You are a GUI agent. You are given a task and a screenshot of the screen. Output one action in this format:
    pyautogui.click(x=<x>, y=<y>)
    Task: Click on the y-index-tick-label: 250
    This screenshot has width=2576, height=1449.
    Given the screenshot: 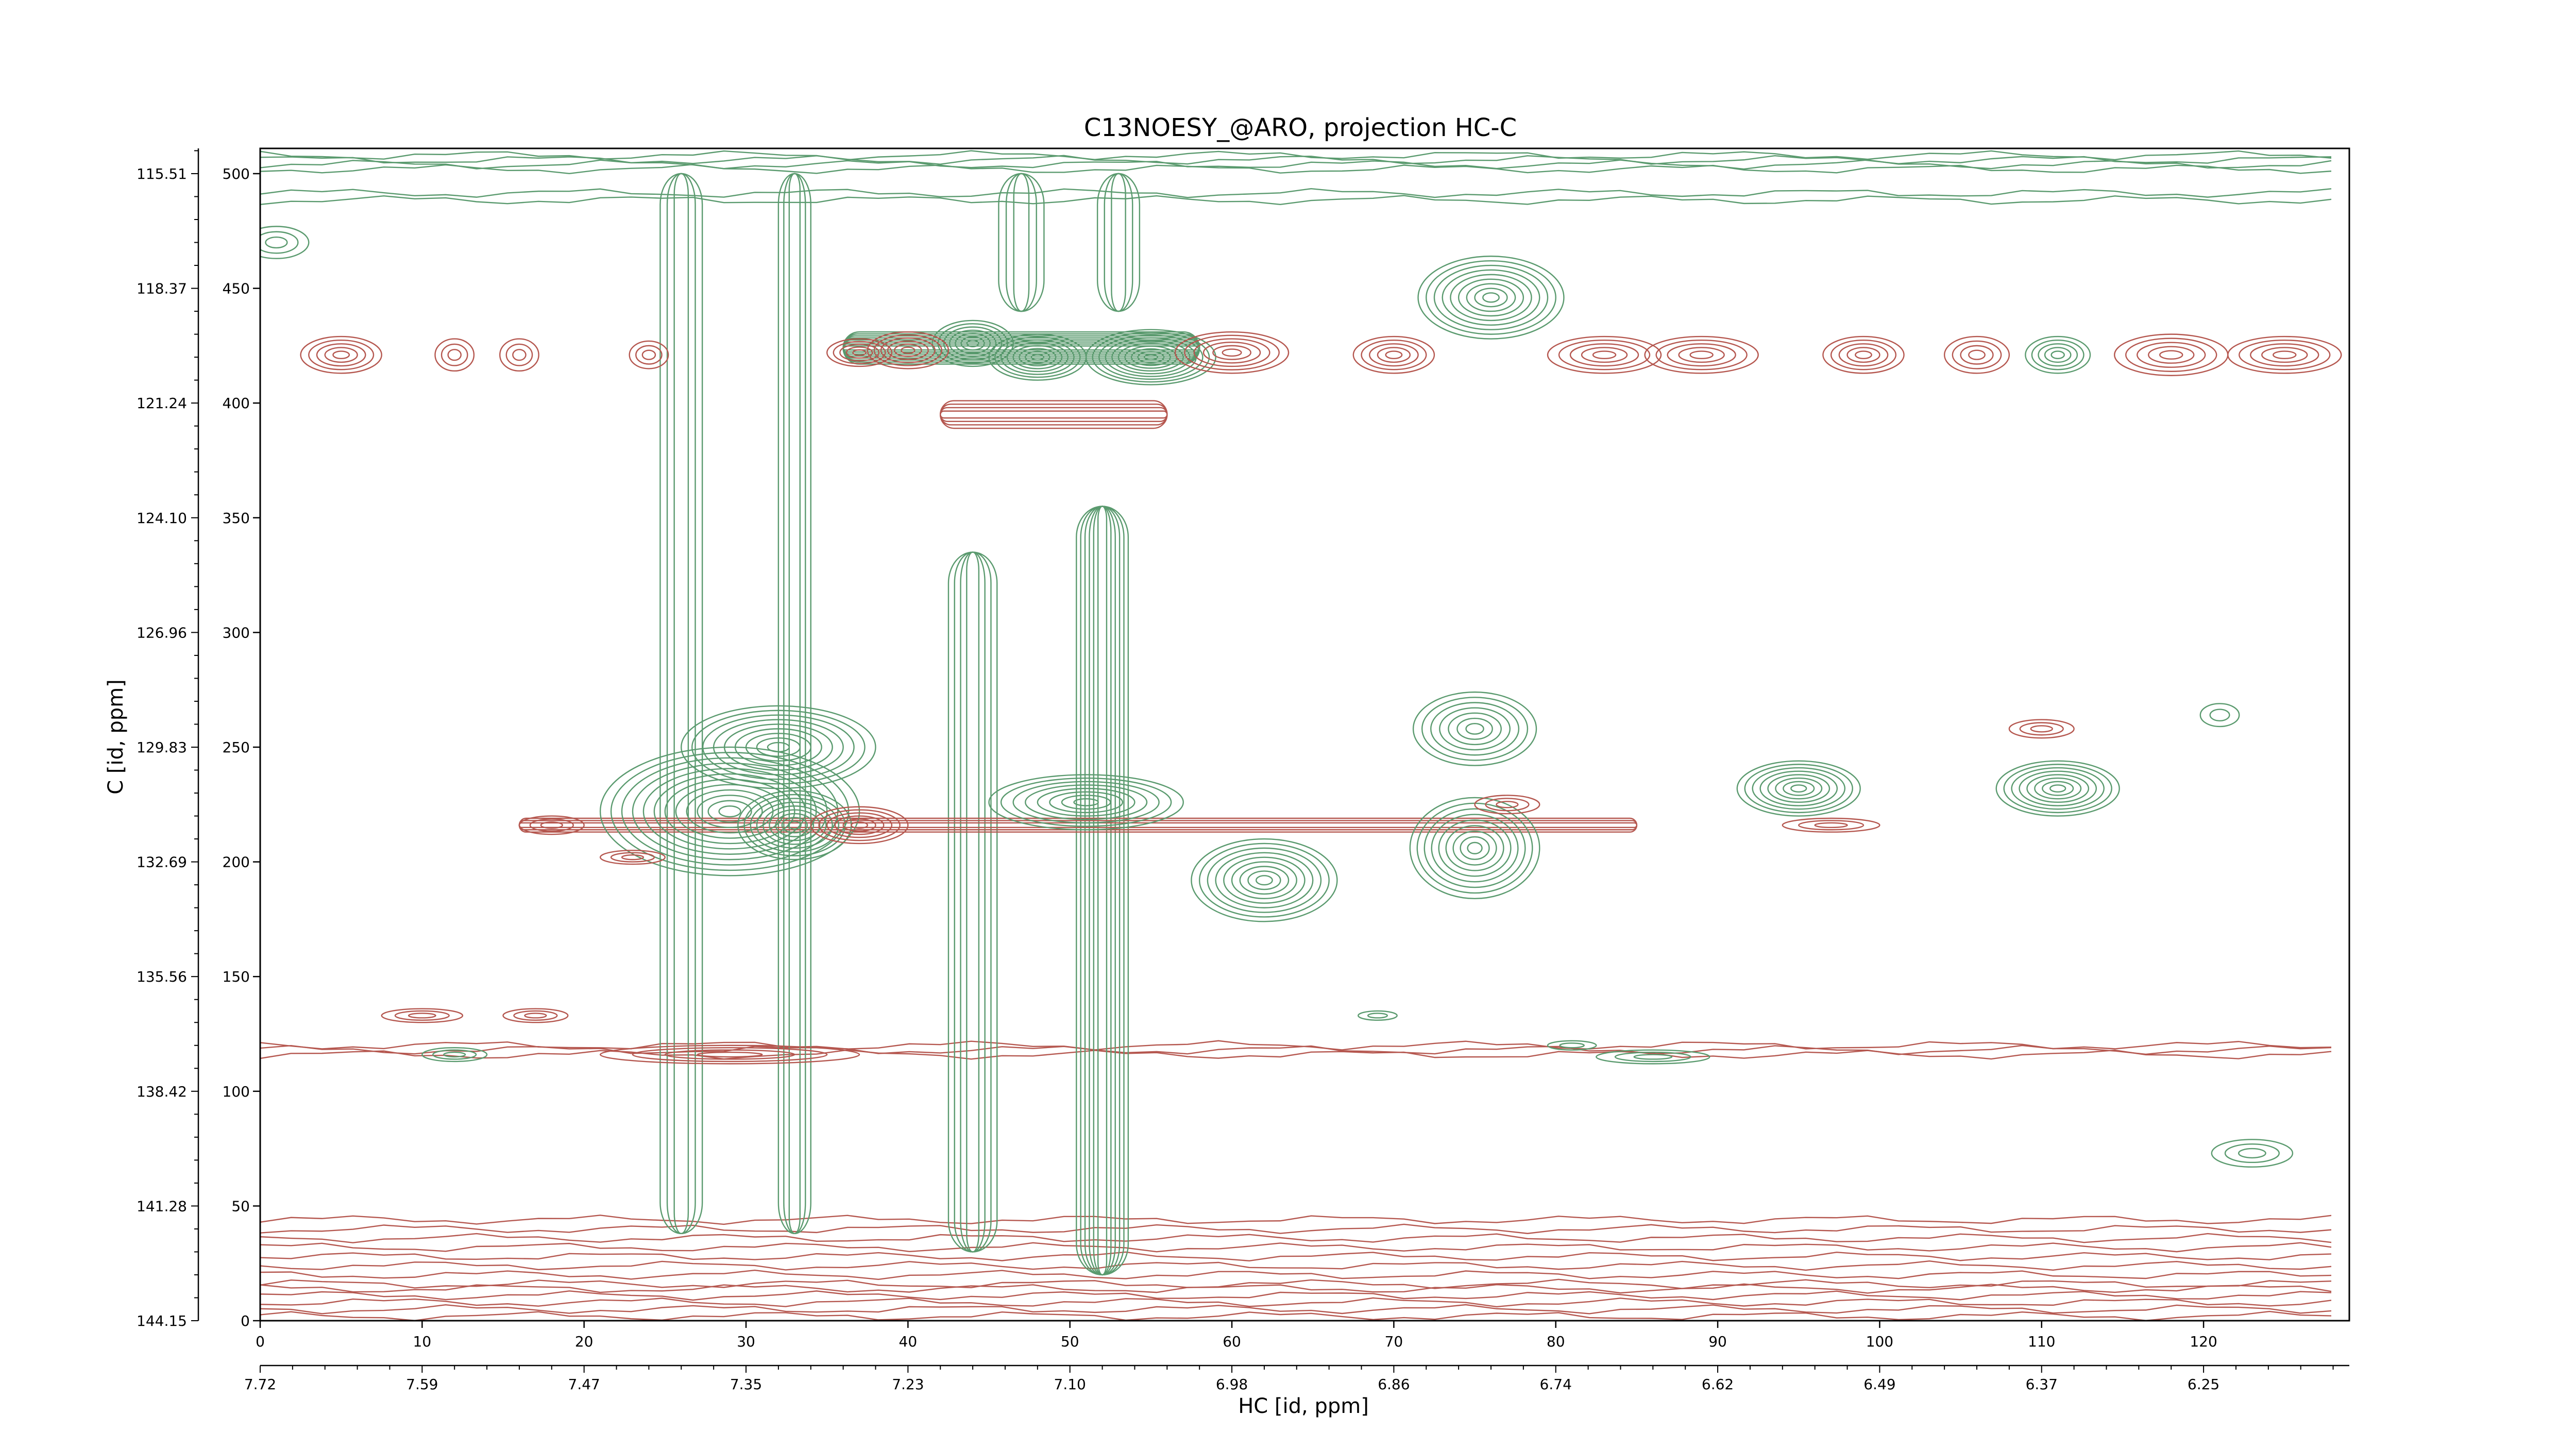 What is the action you would take?
    pyautogui.click(x=236, y=747)
    